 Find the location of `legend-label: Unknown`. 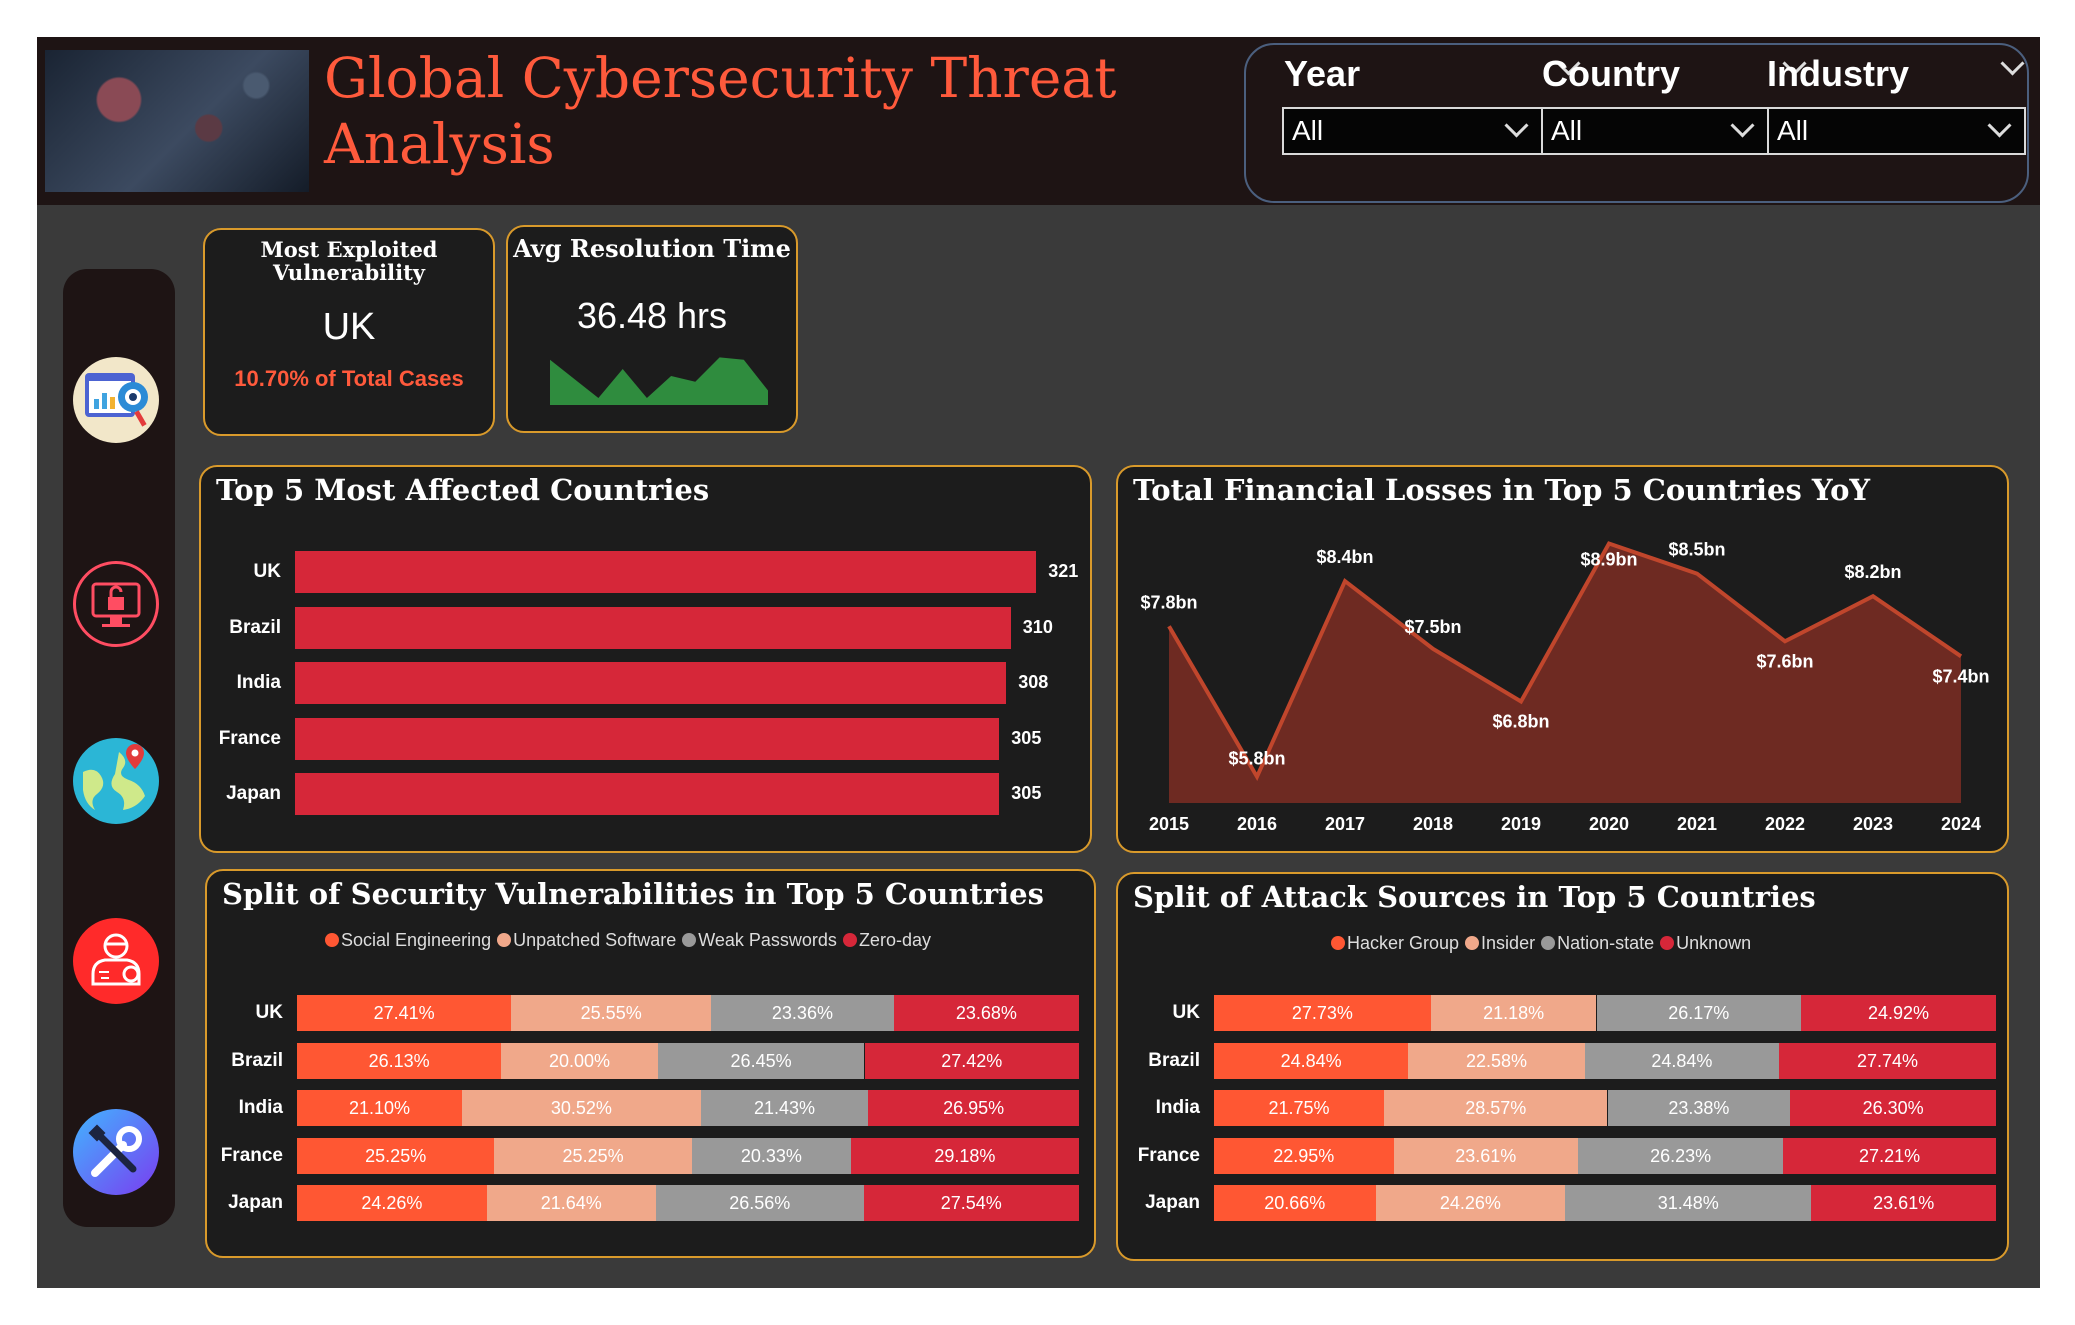

legend-label: Unknown is located at coordinates (1714, 943).